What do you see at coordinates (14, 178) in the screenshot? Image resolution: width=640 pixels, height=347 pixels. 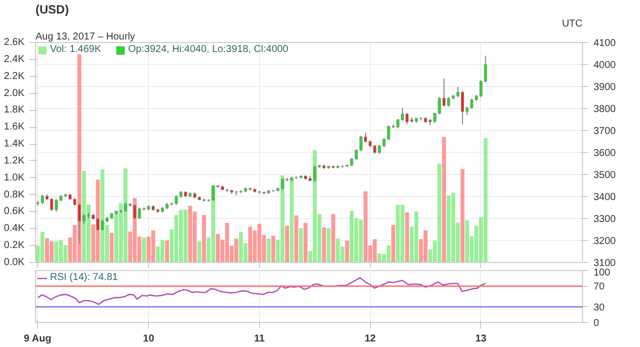 I see `y-tick-label: 1.0K` at bounding box center [14, 178].